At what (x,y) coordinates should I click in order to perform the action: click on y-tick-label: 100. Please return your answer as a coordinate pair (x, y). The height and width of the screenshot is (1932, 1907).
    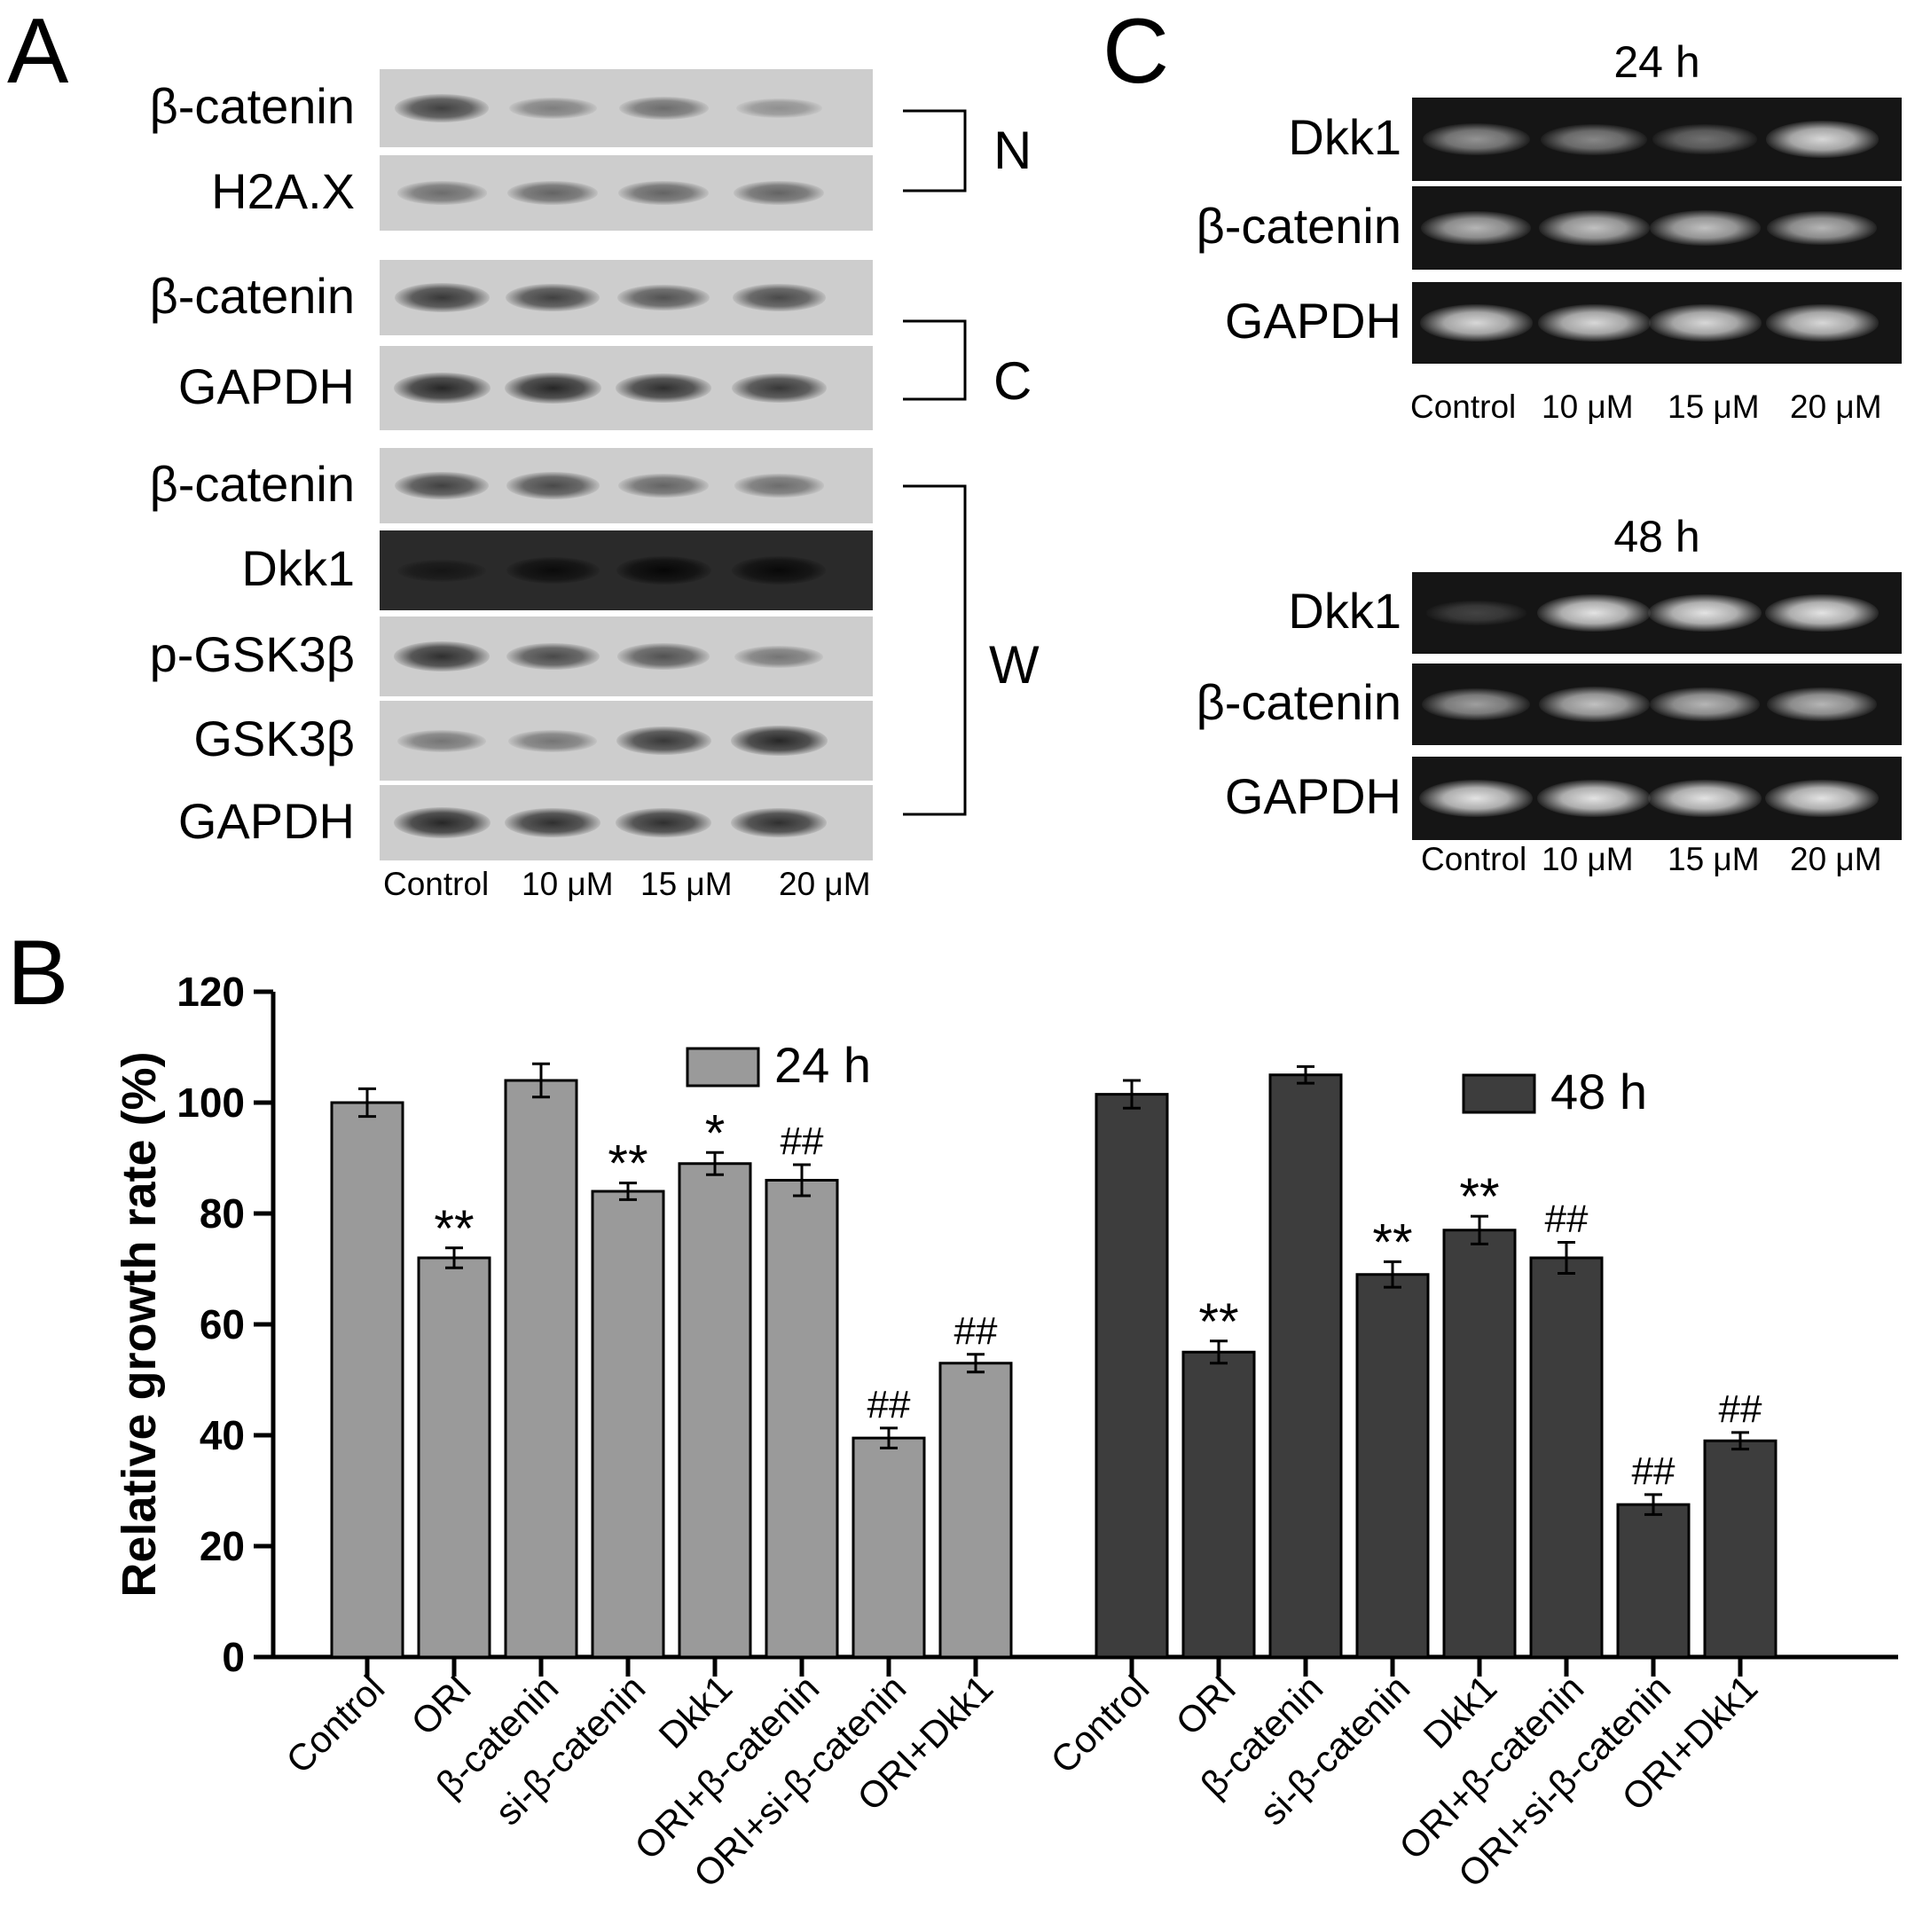
    Looking at the image, I should click on (211, 1103).